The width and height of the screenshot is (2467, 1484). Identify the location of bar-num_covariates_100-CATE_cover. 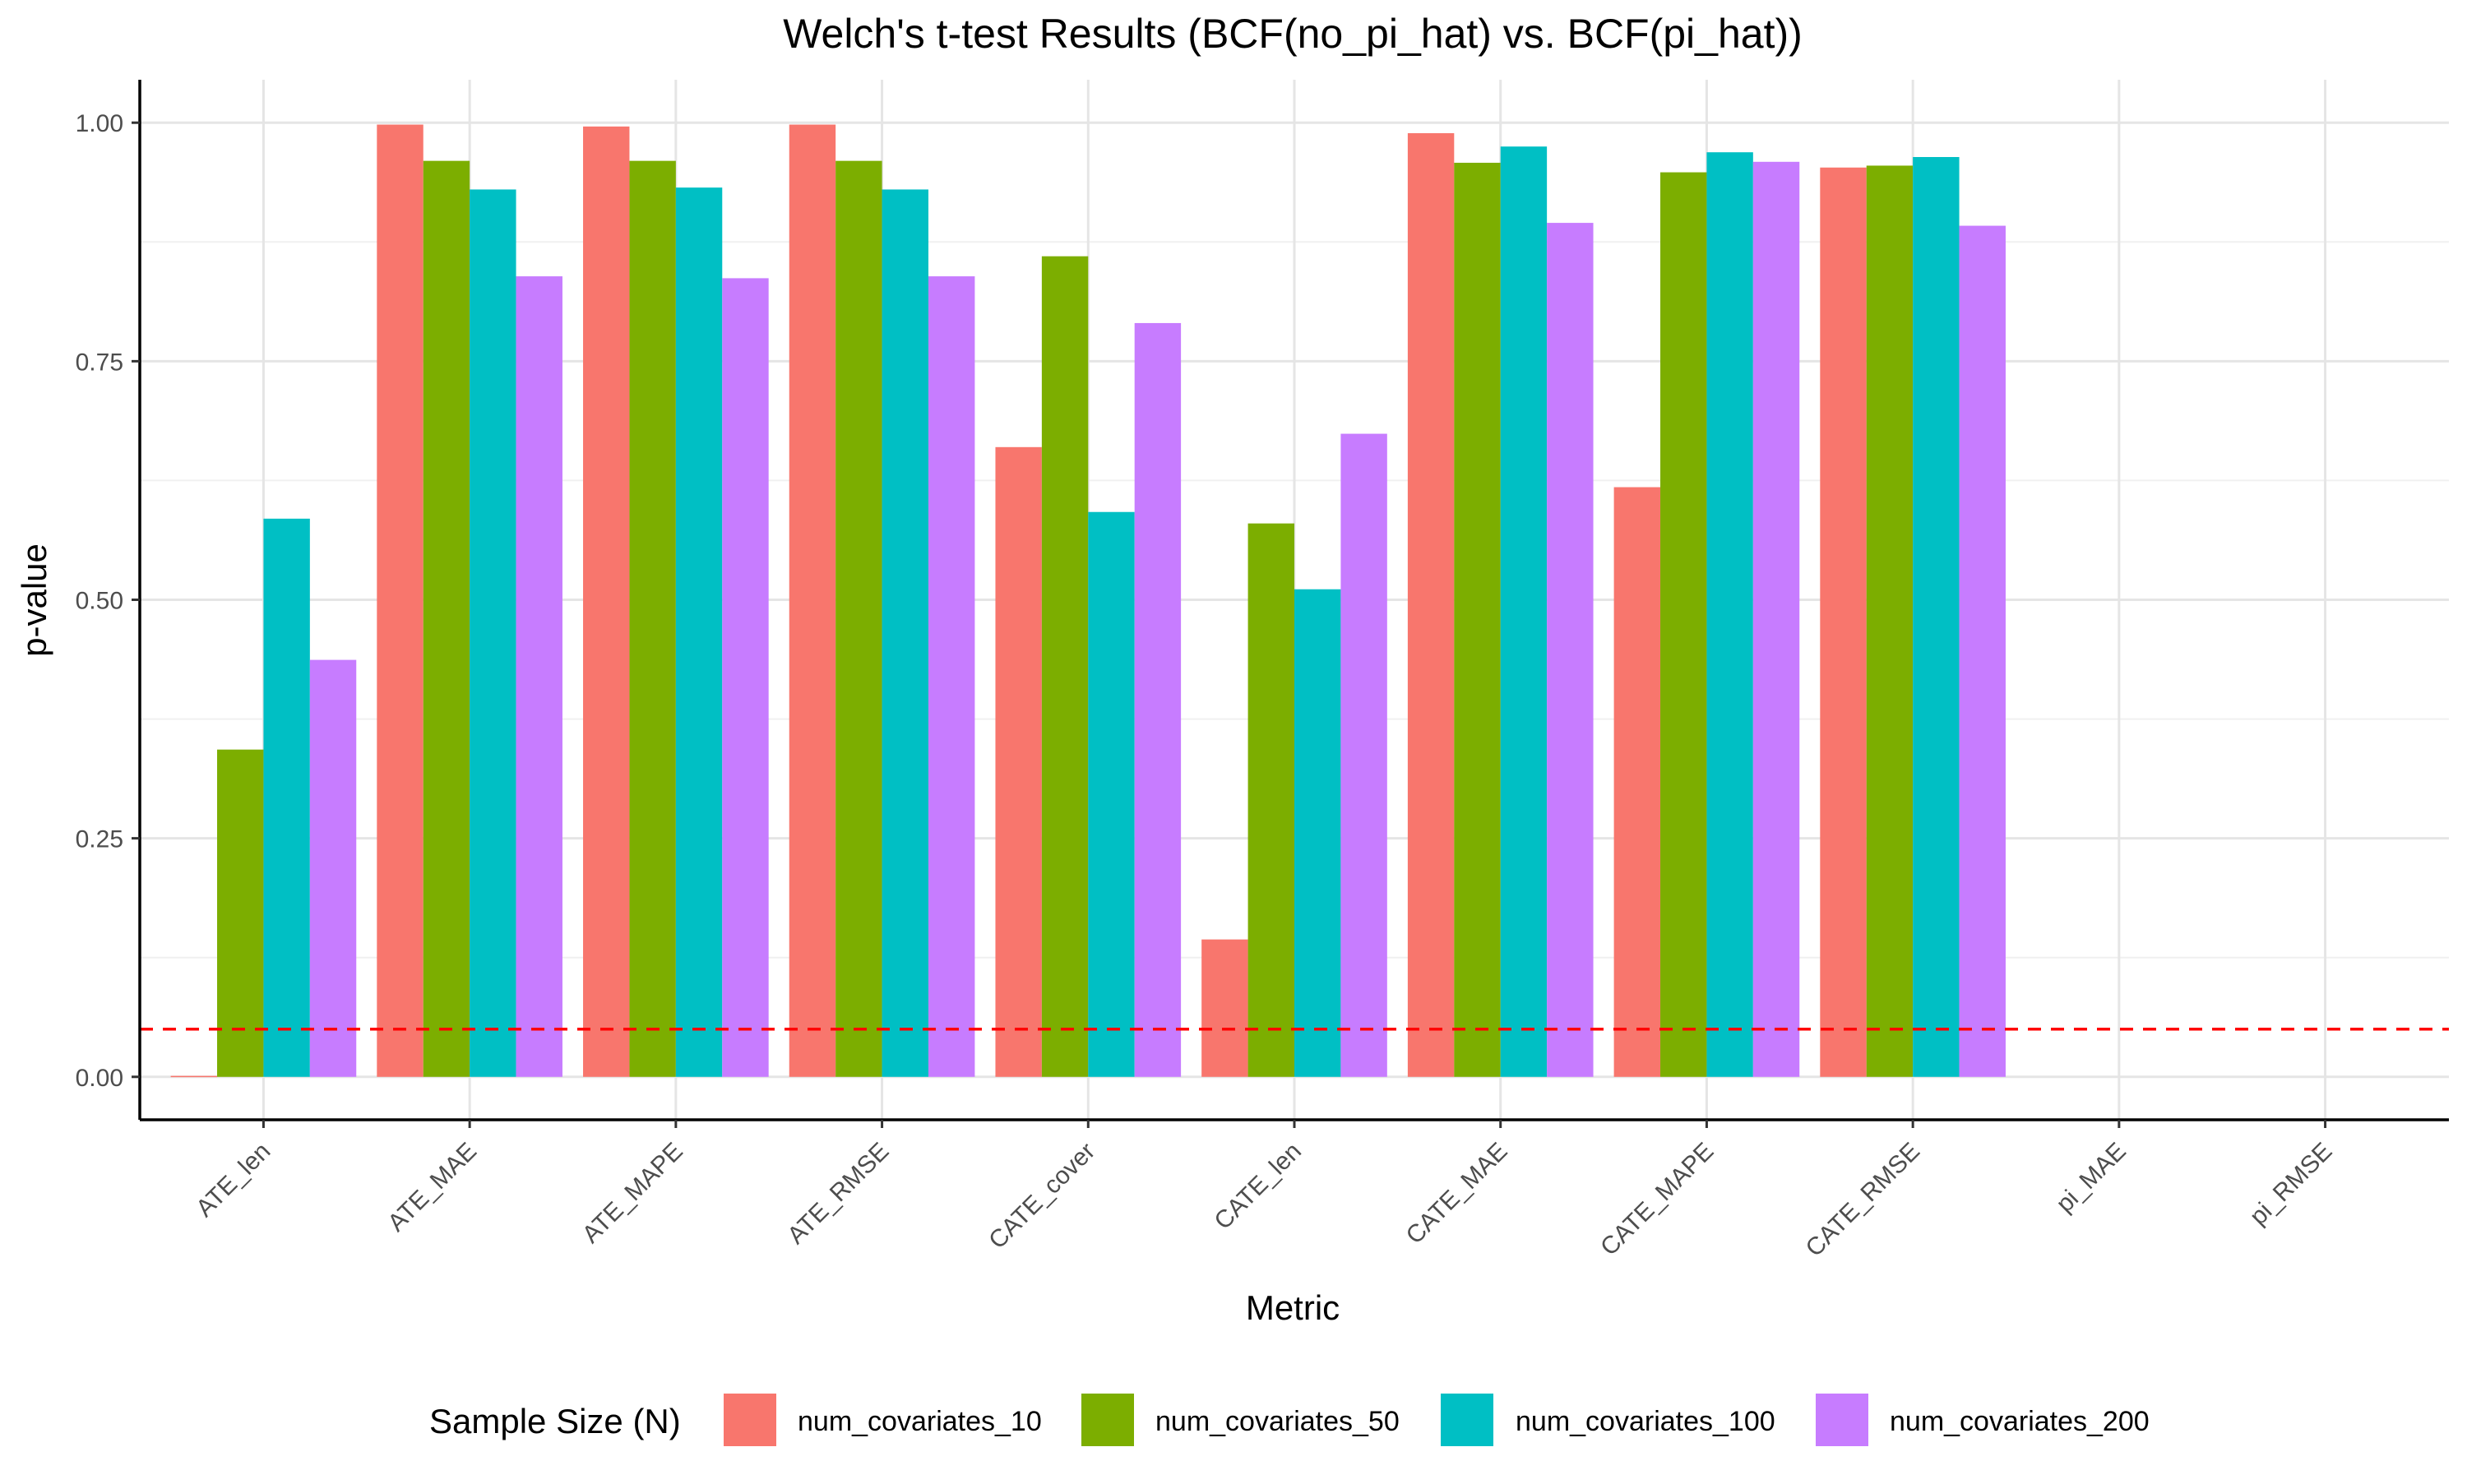
(1111, 794).